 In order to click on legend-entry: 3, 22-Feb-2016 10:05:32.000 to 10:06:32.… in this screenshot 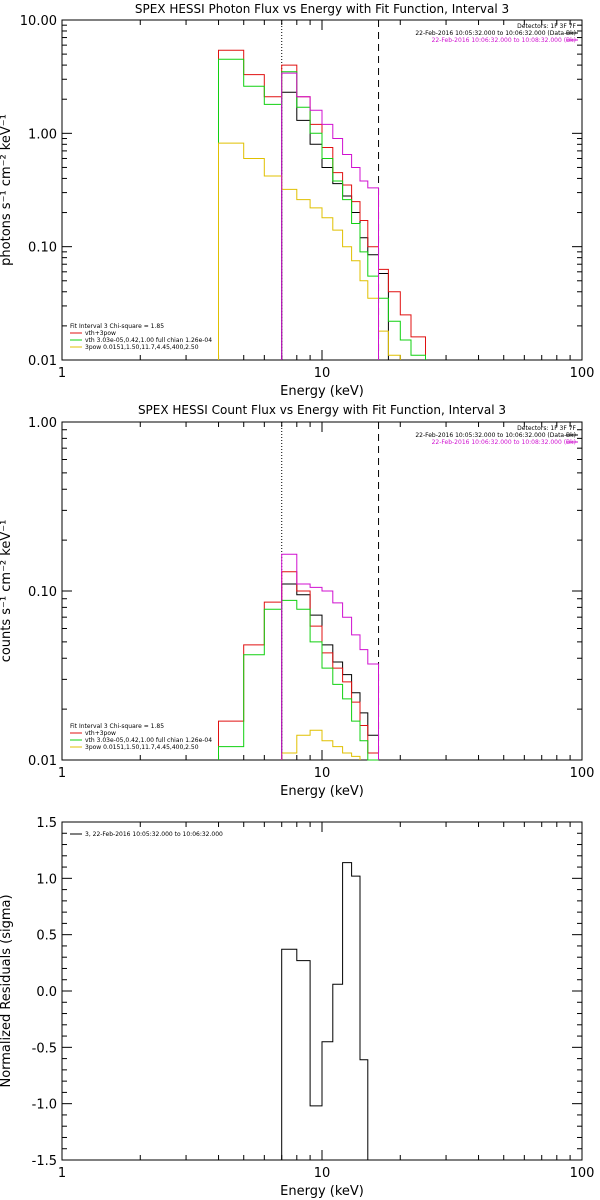, I will do `click(154, 834)`.